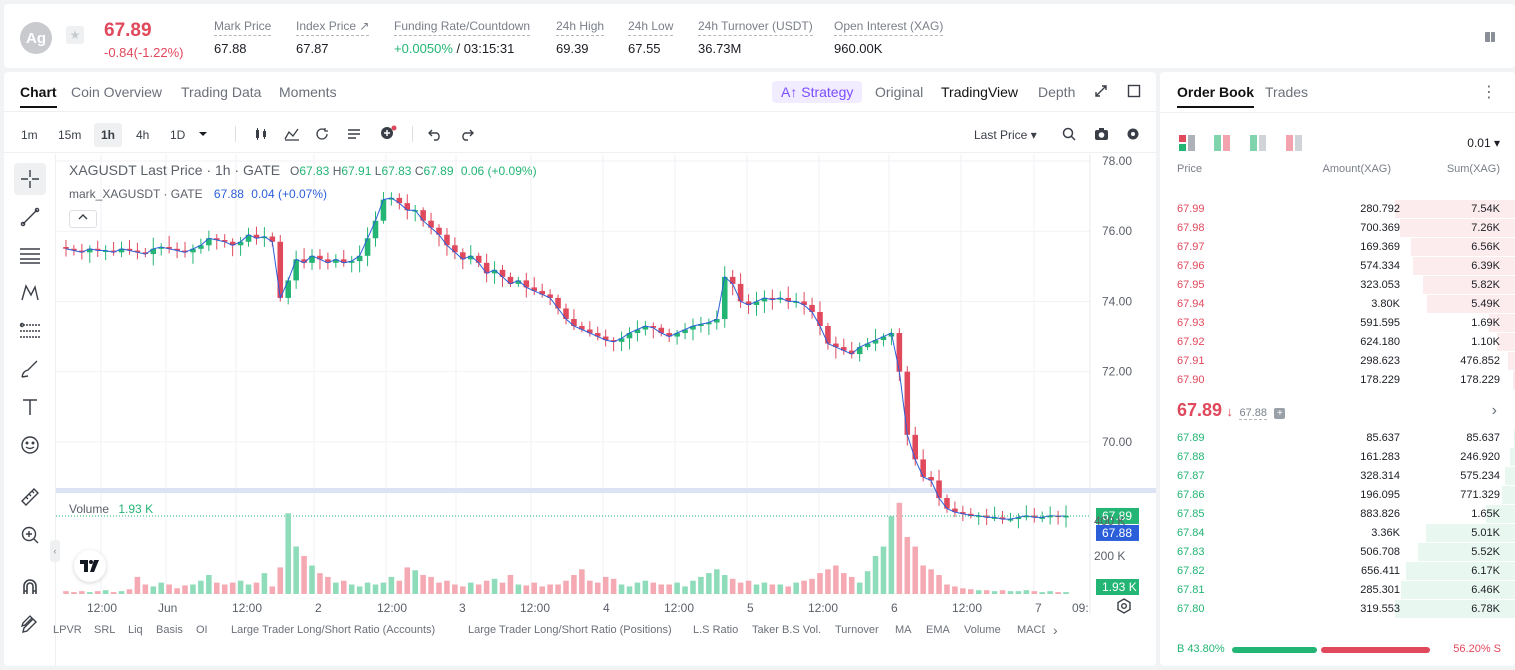 Image resolution: width=1515 pixels, height=670 pixels. What do you see at coordinates (1489, 92) in the screenshot?
I see `more-menu-icon: ⋮` at bounding box center [1489, 92].